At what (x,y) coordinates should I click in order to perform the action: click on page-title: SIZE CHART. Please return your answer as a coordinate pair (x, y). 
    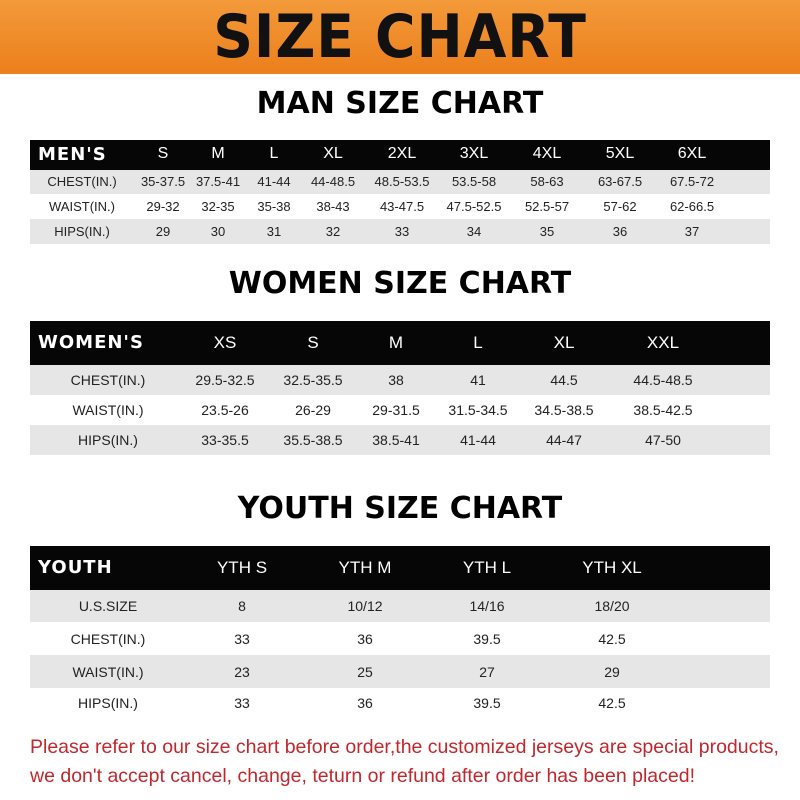
    Looking at the image, I should click on (400, 37).